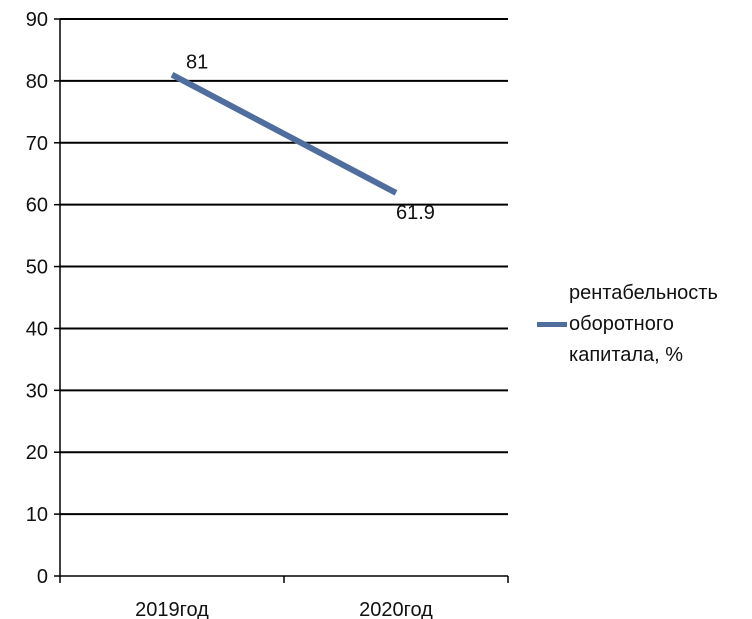 Image resolution: width=752 pixels, height=619 pixels. I want to click on x-tick-label-1: 2019год, so click(172, 609).